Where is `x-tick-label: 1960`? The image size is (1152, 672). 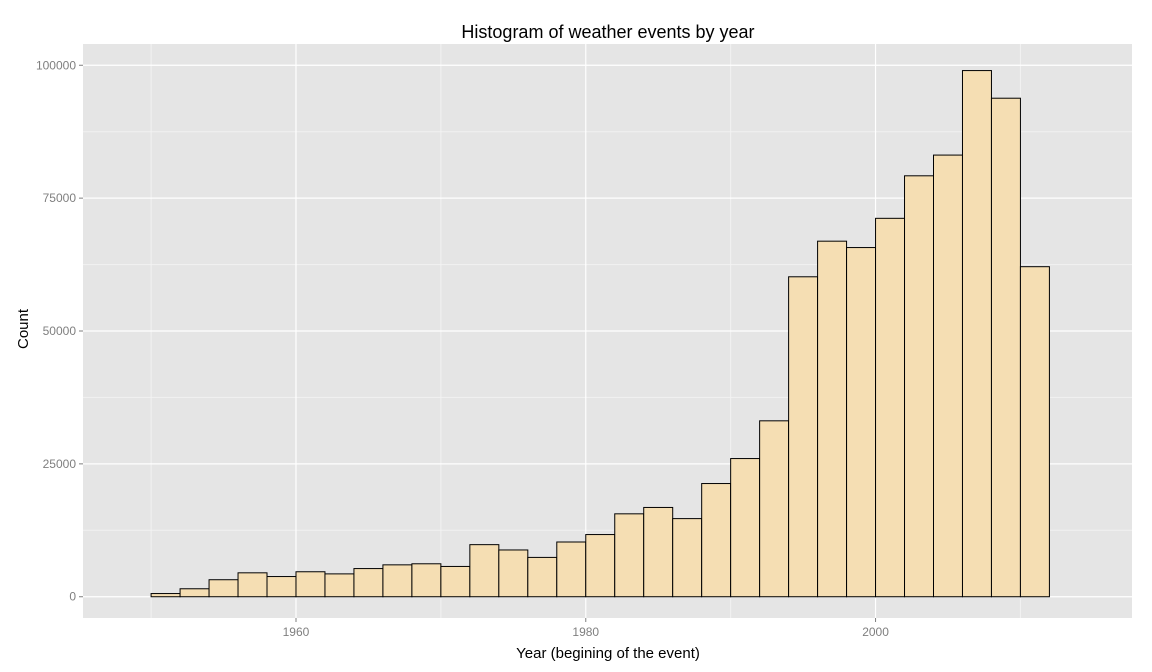 x-tick-label: 1960 is located at coordinates (296, 632).